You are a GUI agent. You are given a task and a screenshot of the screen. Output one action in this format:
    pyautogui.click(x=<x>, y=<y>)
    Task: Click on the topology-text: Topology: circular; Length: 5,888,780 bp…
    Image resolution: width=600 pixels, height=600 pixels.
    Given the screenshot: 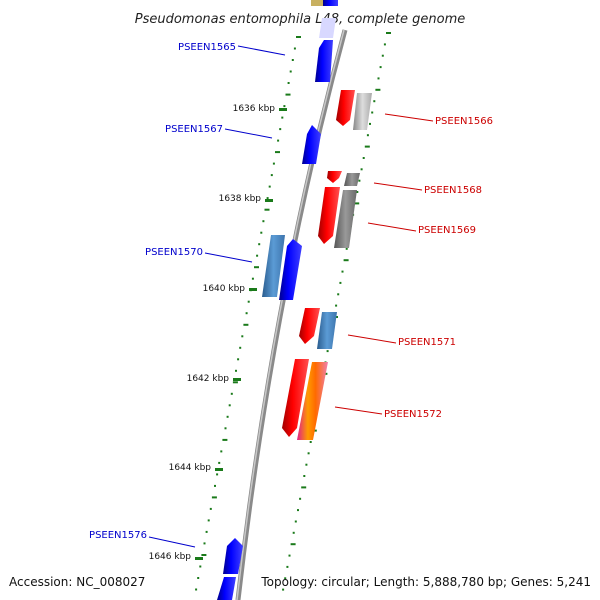 What is the action you would take?
    pyautogui.click(x=426, y=582)
    